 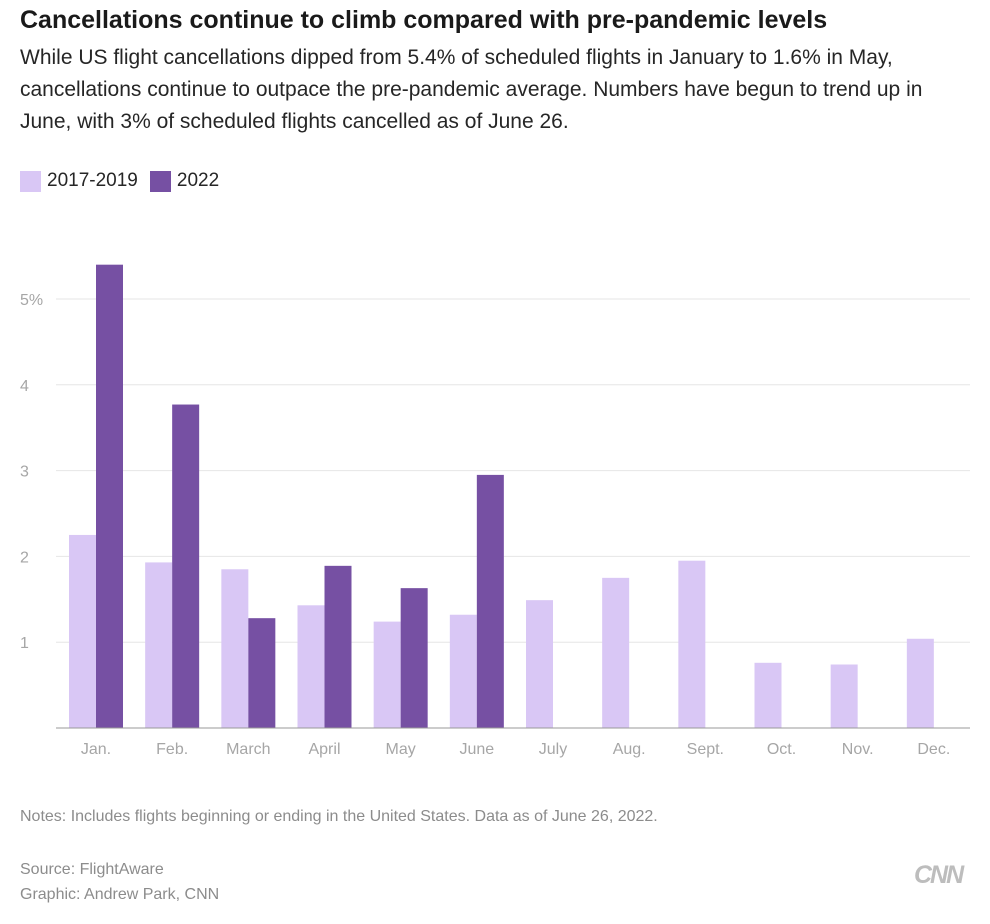 I want to click on y-tick-label: 4, so click(x=24, y=386).